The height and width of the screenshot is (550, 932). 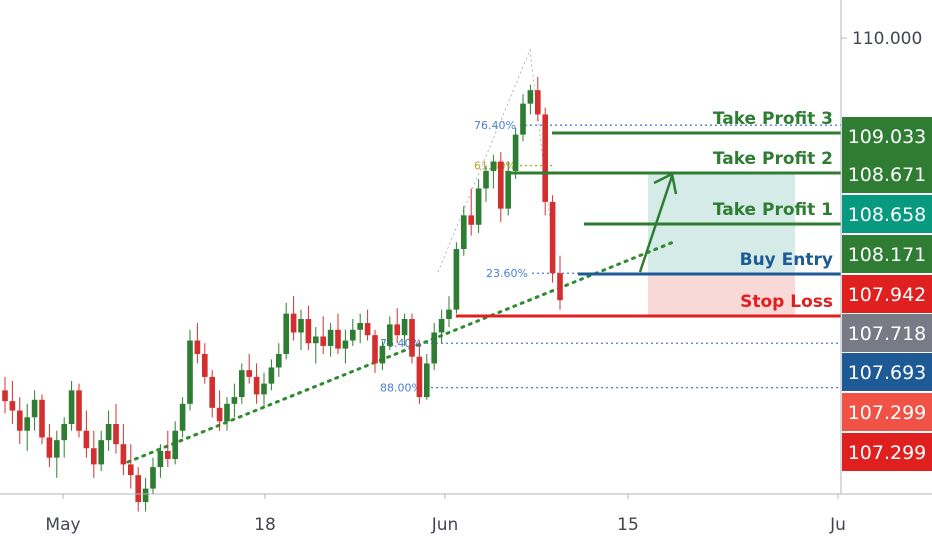 I want to click on level-label-take-profit-3: Take Profit 3, so click(x=773, y=119).